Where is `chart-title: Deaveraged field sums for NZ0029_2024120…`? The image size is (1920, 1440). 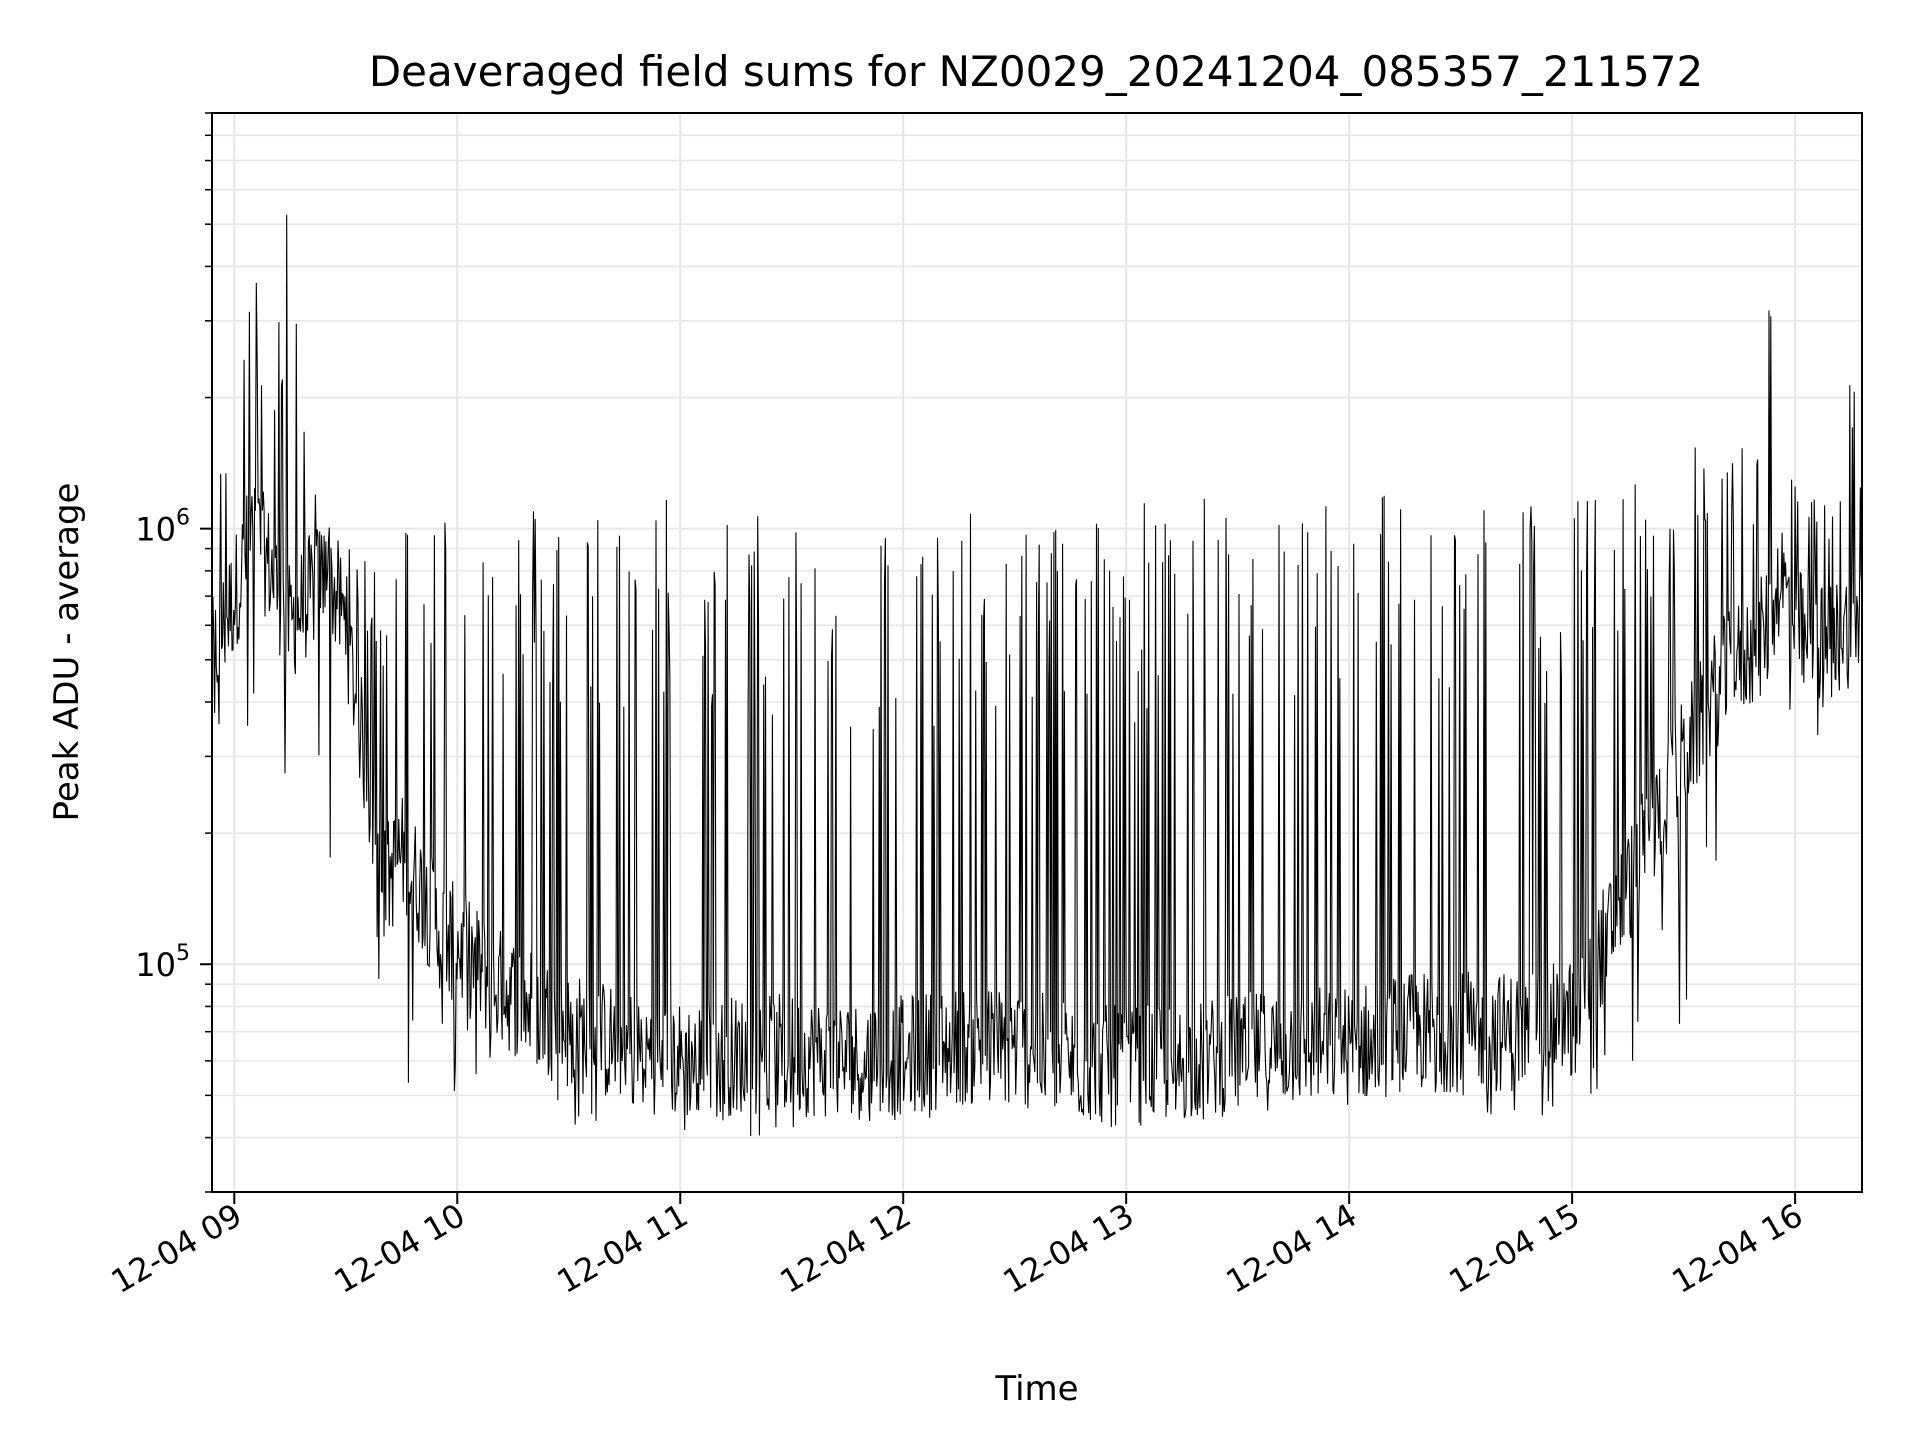
chart-title: Deaveraged field sums for NZ0029_2024120… is located at coordinates (1036, 71).